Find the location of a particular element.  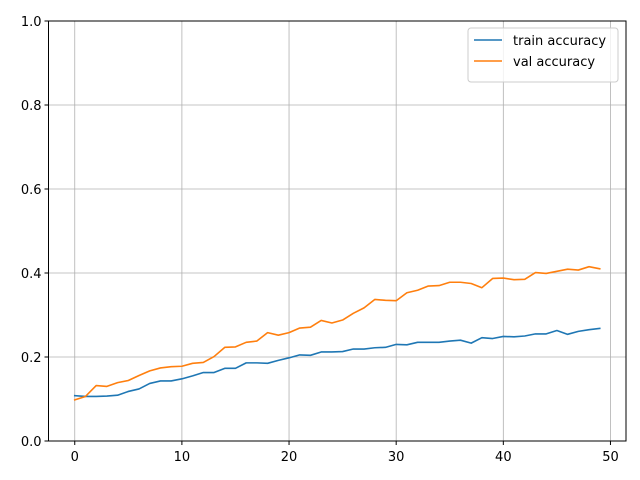

legend-box is located at coordinates (543, 55).